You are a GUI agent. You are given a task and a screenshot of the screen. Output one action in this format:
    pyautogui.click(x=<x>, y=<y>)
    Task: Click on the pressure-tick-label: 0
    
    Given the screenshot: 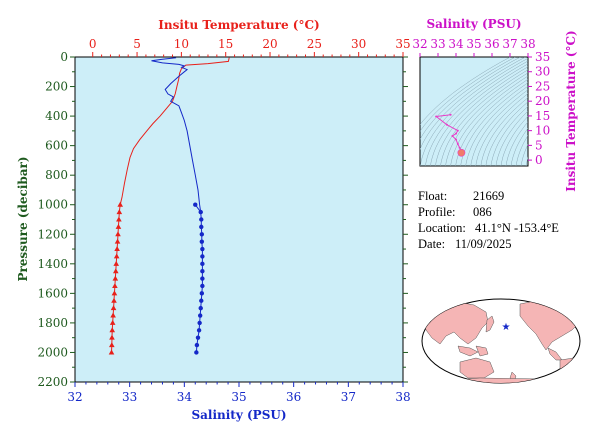 What is the action you would take?
    pyautogui.click(x=64, y=57)
    